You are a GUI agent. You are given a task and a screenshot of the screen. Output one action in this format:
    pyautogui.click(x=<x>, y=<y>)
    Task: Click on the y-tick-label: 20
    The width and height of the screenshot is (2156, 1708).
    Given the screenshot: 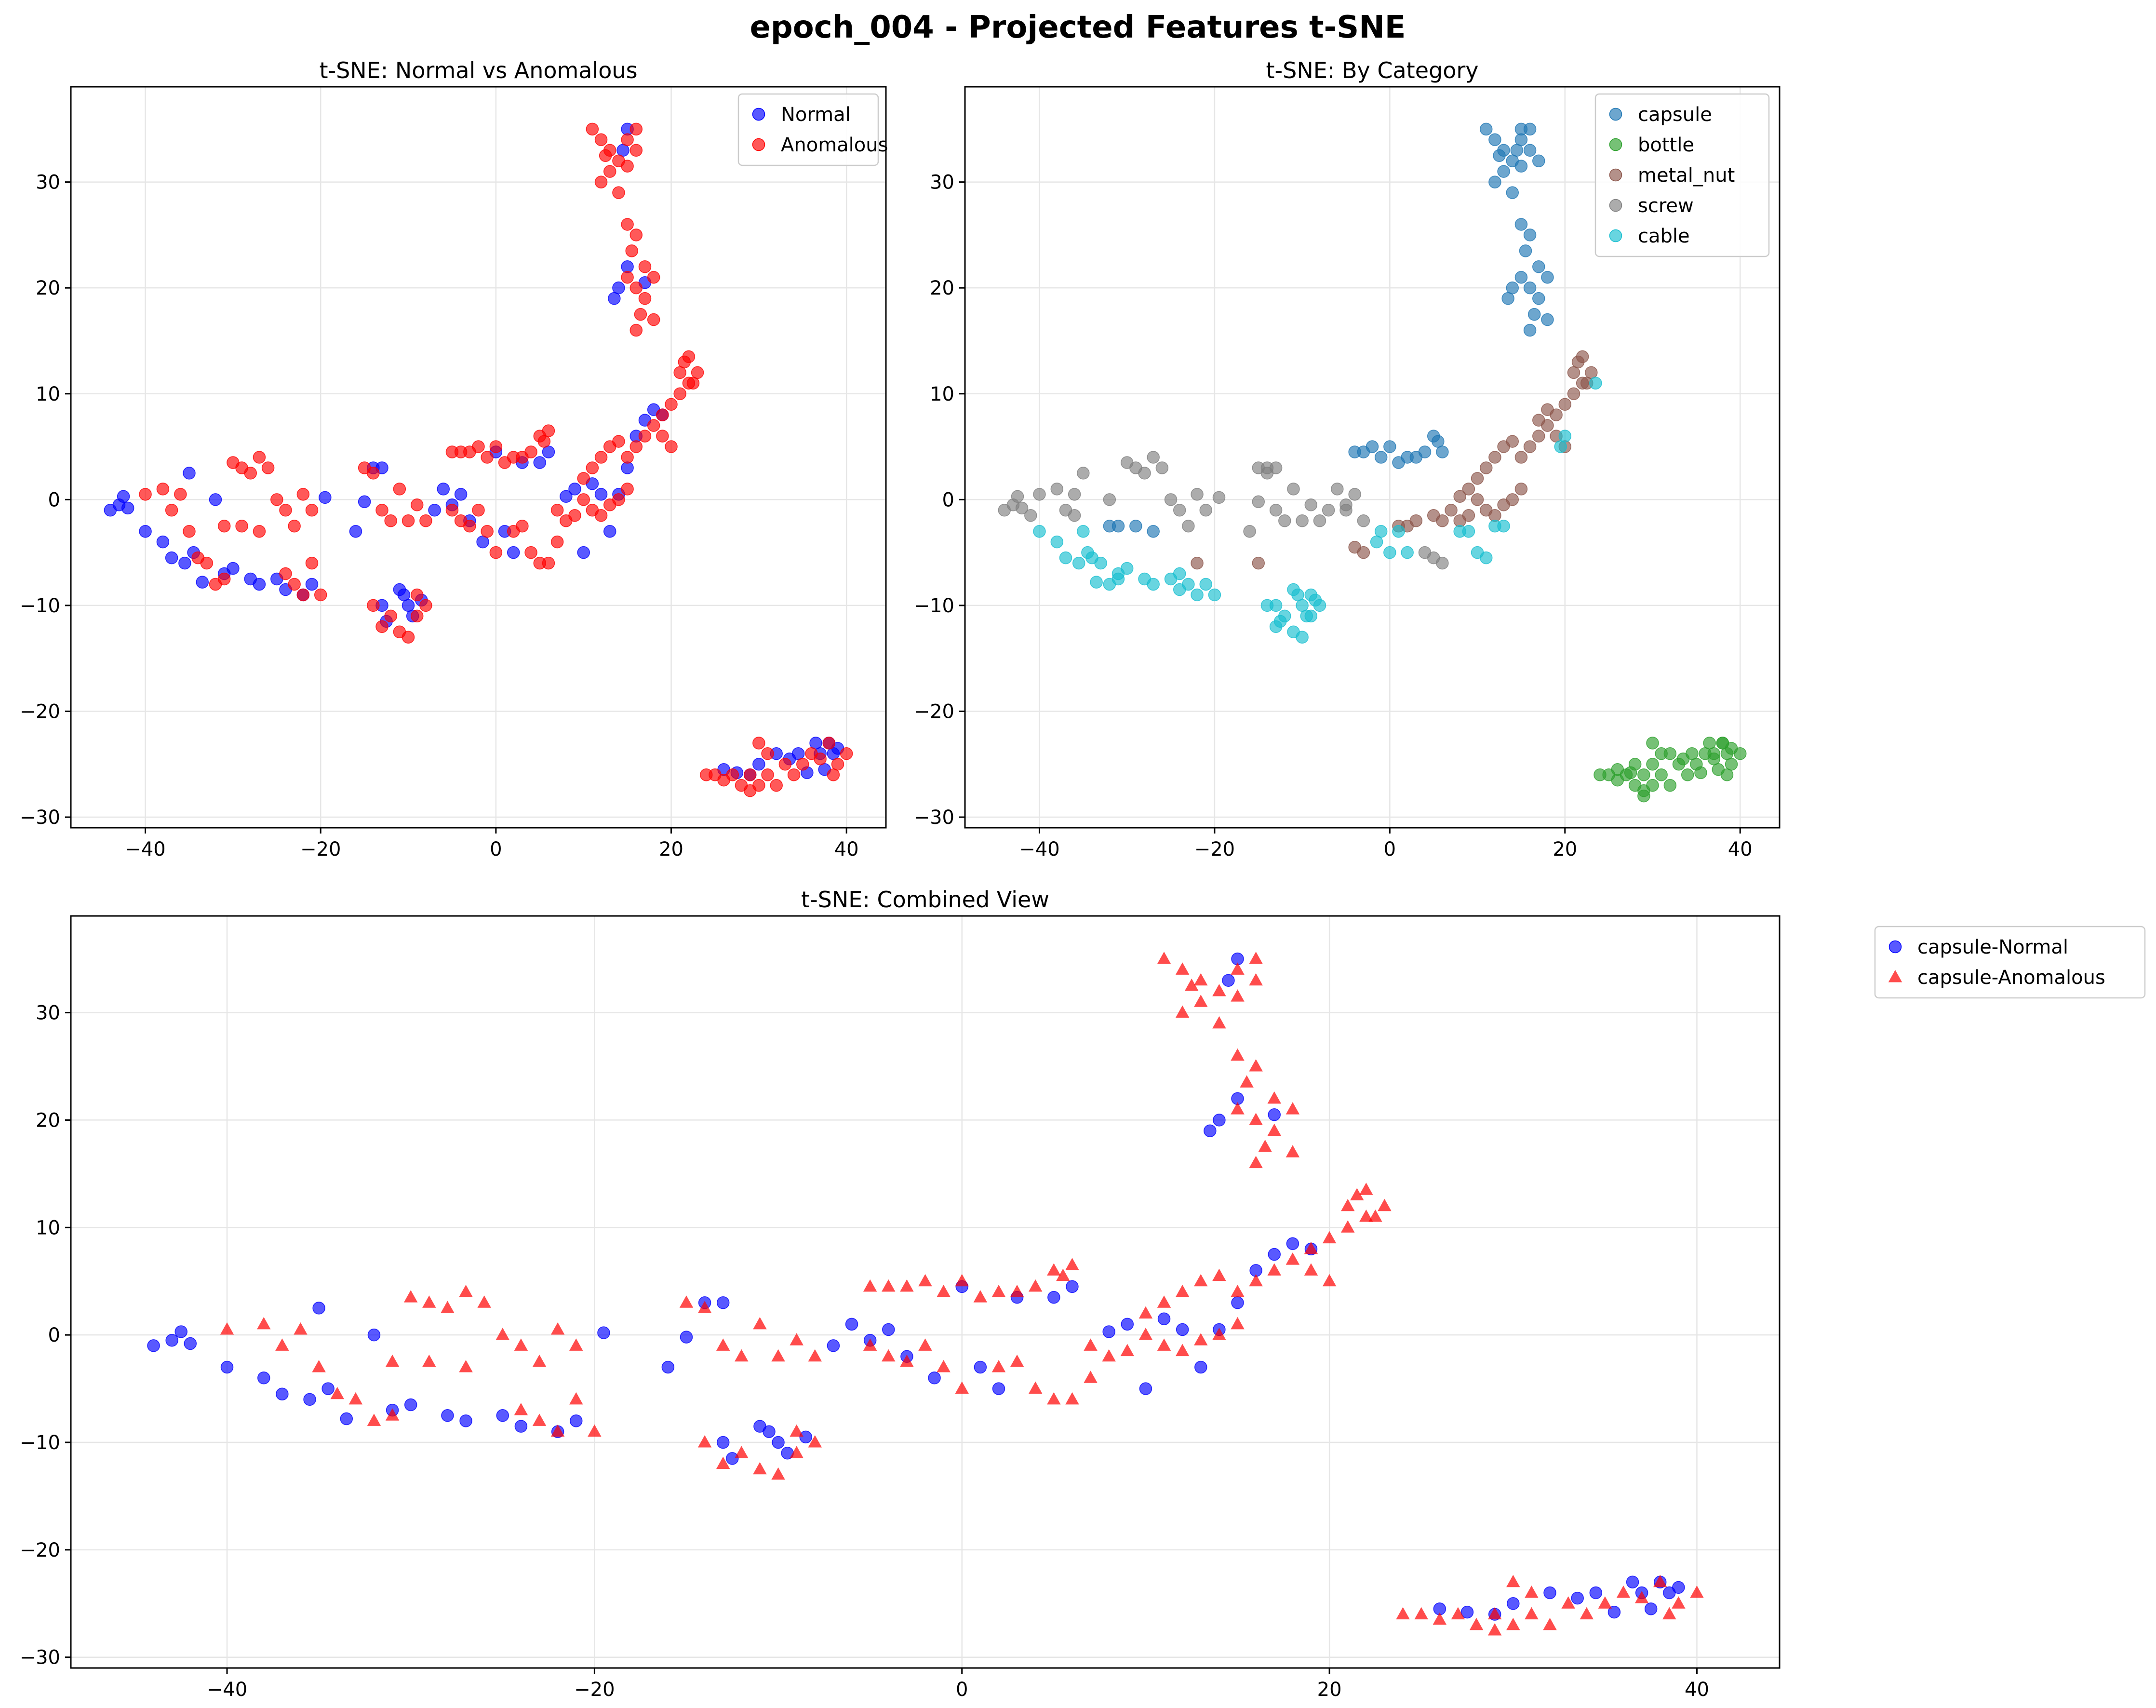 What is the action you would take?
    pyautogui.click(x=942, y=288)
    